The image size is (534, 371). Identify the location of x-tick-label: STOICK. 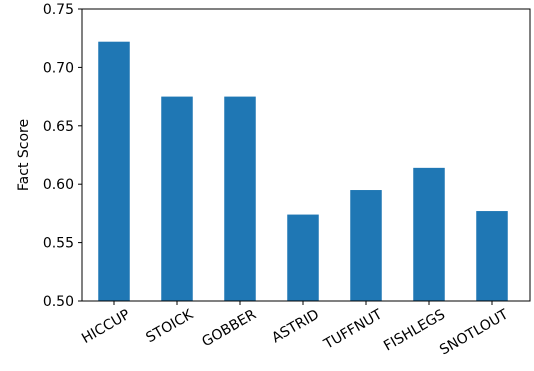
(169, 326).